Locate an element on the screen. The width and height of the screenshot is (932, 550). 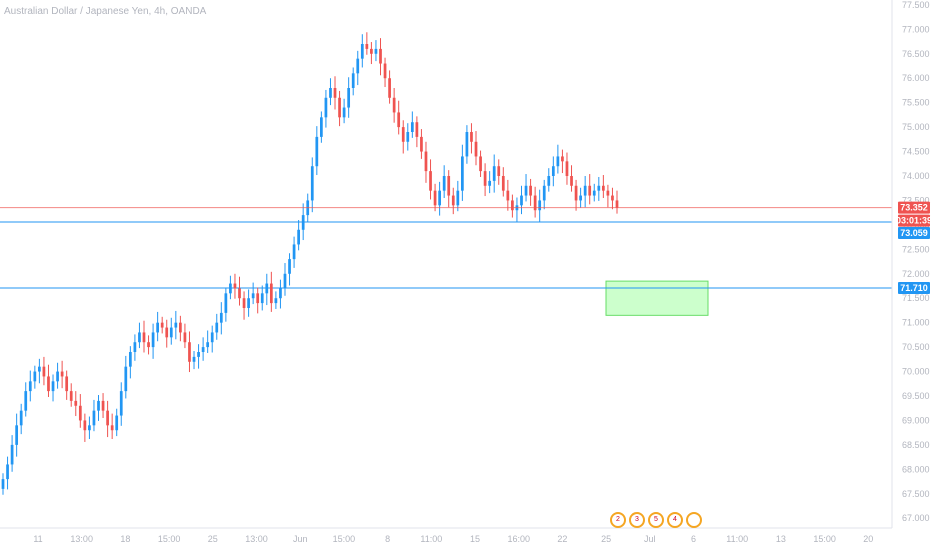
countdown-badge-bg is located at coordinates (914, 220).